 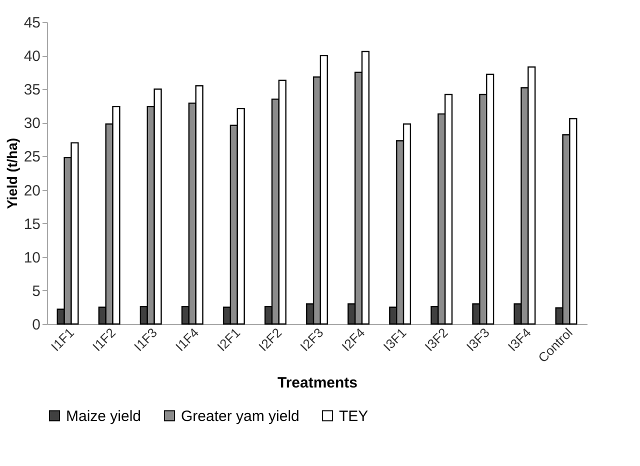 I want to click on x-tick-label: I1F1, so click(x=62, y=339).